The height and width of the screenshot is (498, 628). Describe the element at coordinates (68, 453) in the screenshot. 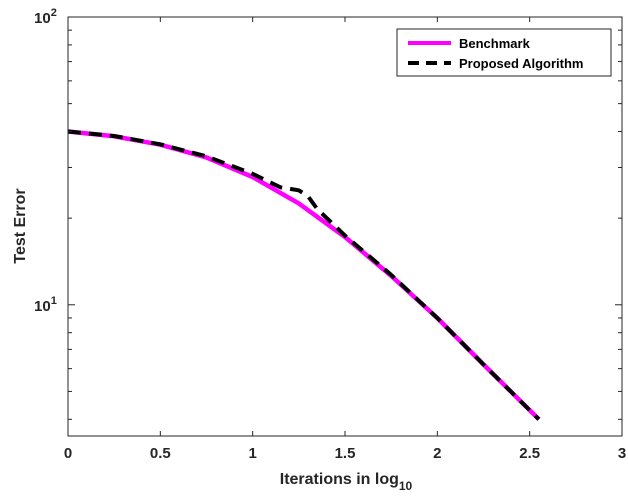

I see `x-tick-label: 0` at that location.